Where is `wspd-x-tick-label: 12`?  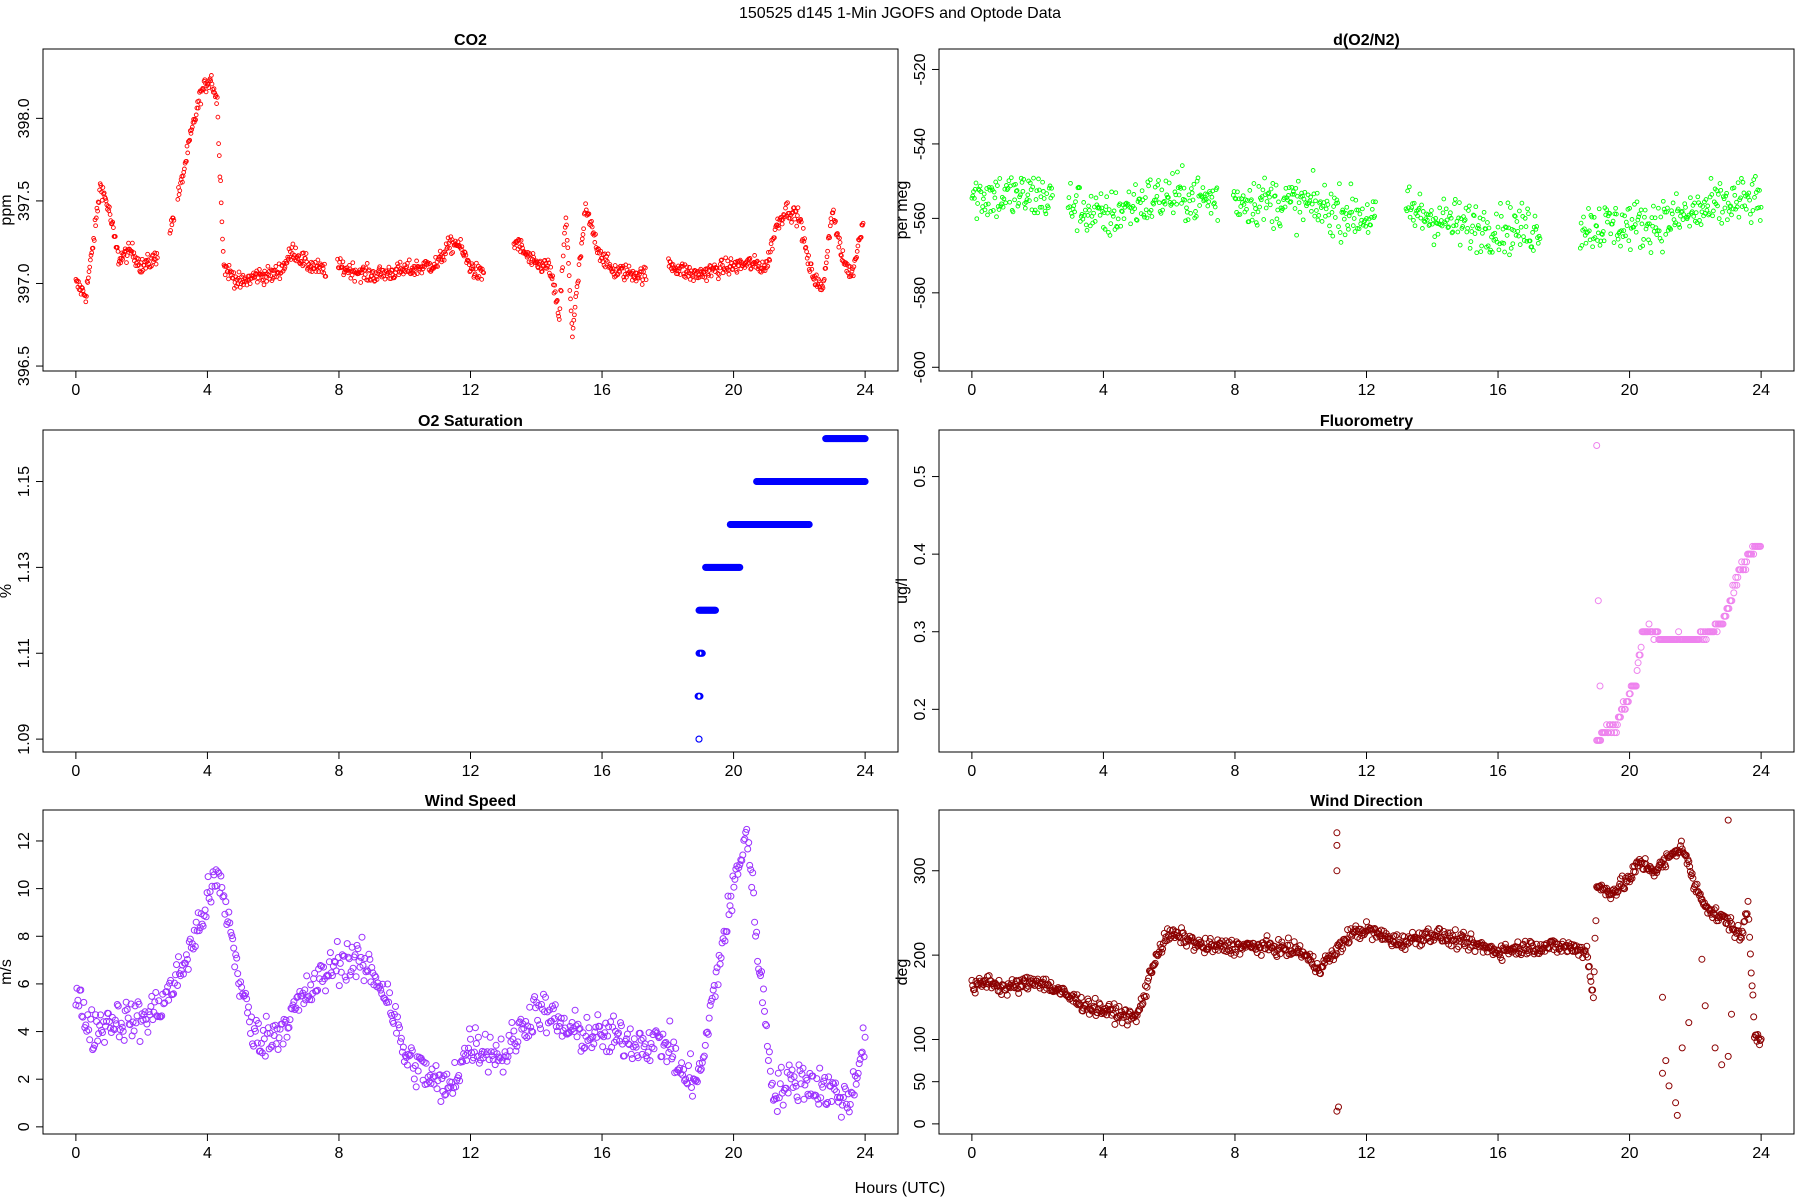
wspd-x-tick-label: 12 is located at coordinates (471, 1153).